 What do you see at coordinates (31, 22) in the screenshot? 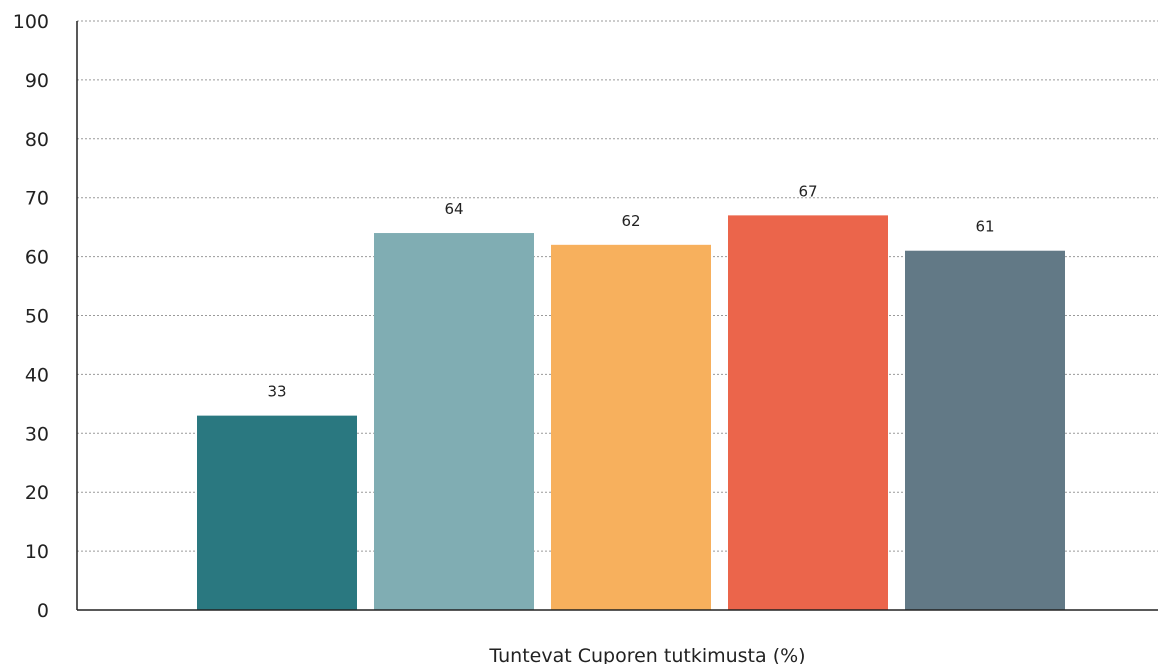
I see `y-tick-label: 100` at bounding box center [31, 22].